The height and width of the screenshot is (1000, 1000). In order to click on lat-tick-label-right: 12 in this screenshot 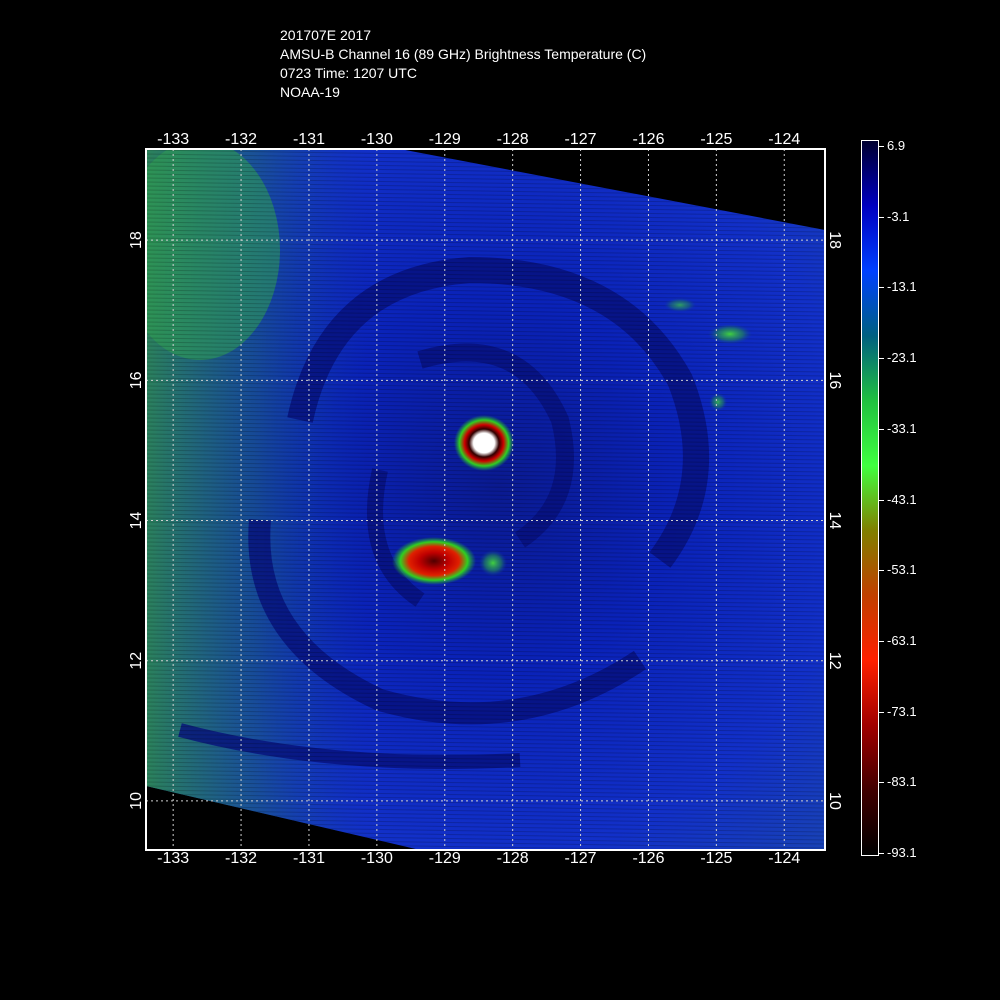, I will do `click(834, 661)`.